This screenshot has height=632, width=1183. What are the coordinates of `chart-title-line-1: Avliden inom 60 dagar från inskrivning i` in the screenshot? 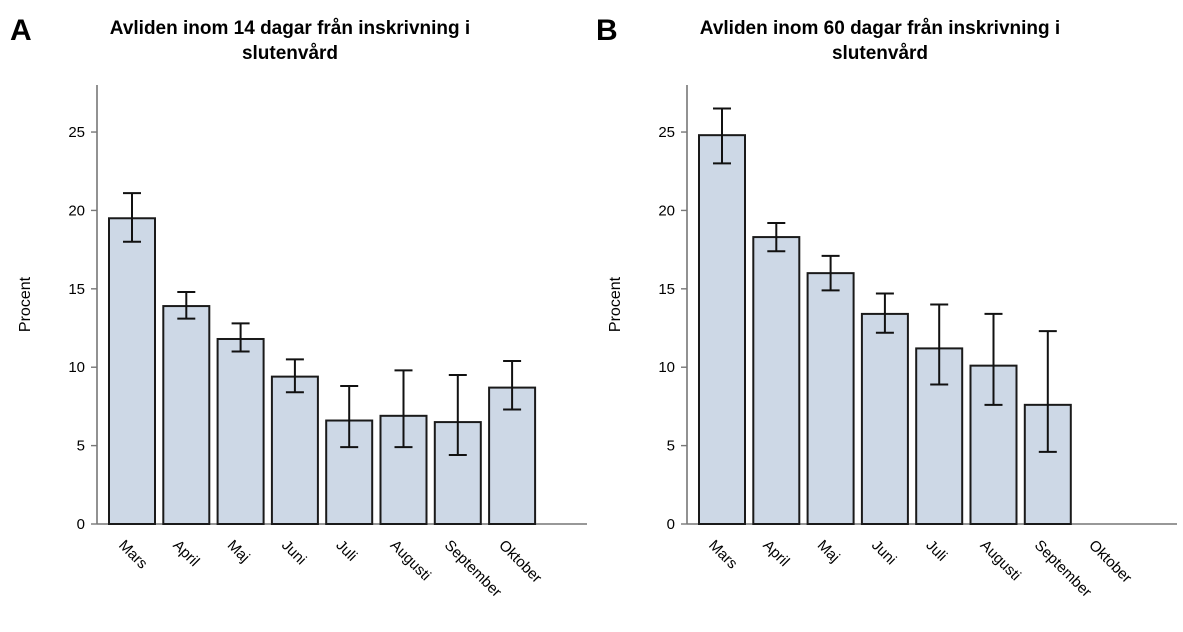 It's located at (880, 28).